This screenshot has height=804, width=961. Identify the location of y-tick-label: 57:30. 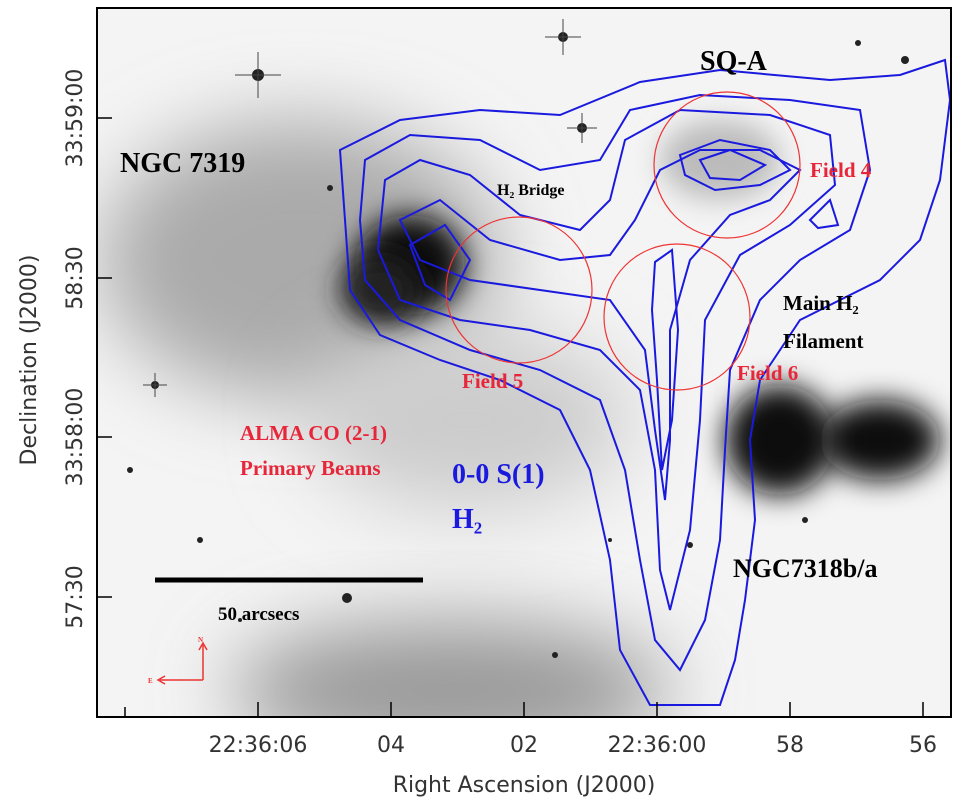
(75, 596).